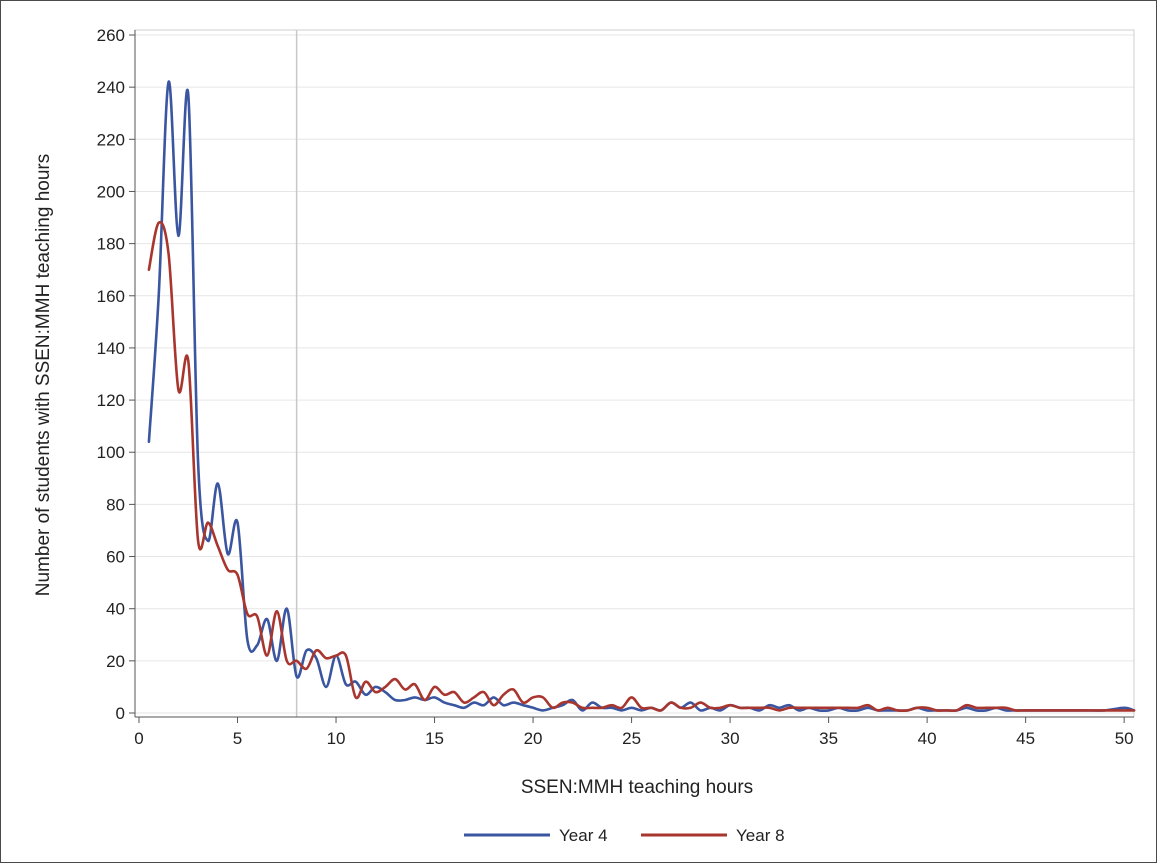  Describe the element at coordinates (111, 348) in the screenshot. I see `y-tick-label: 140` at that location.